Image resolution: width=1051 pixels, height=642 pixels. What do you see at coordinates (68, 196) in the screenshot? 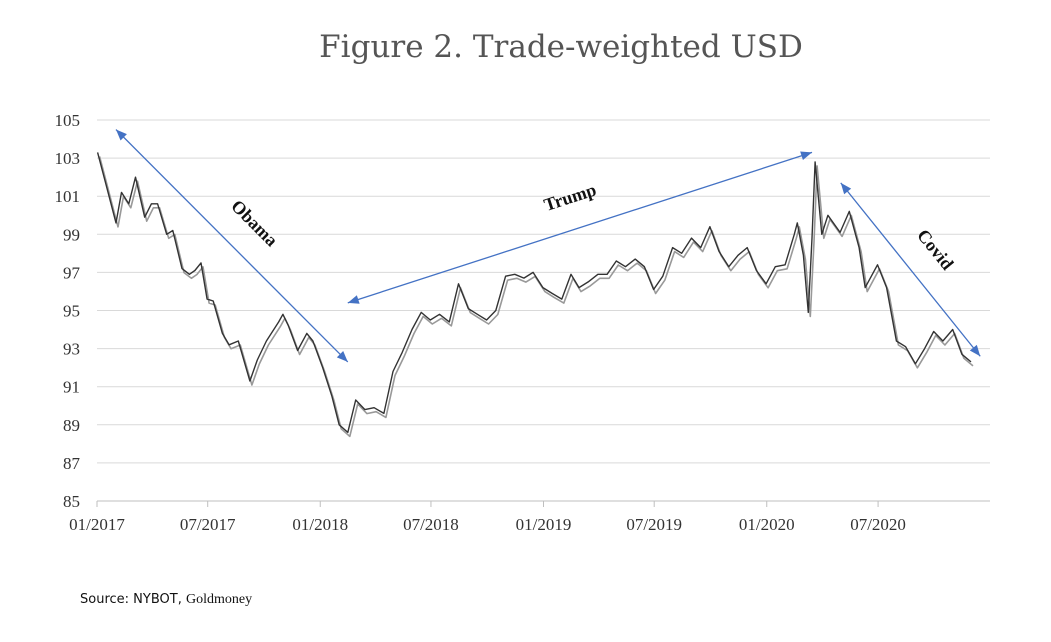
I see `y-tick-label: 101` at bounding box center [68, 196].